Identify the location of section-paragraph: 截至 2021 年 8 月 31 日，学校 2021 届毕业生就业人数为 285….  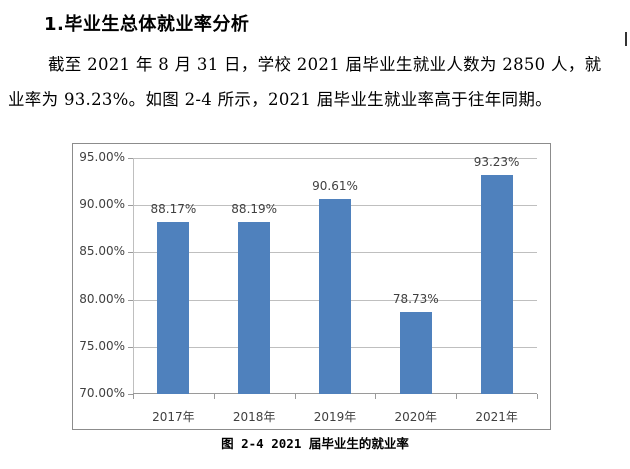
(305, 82).